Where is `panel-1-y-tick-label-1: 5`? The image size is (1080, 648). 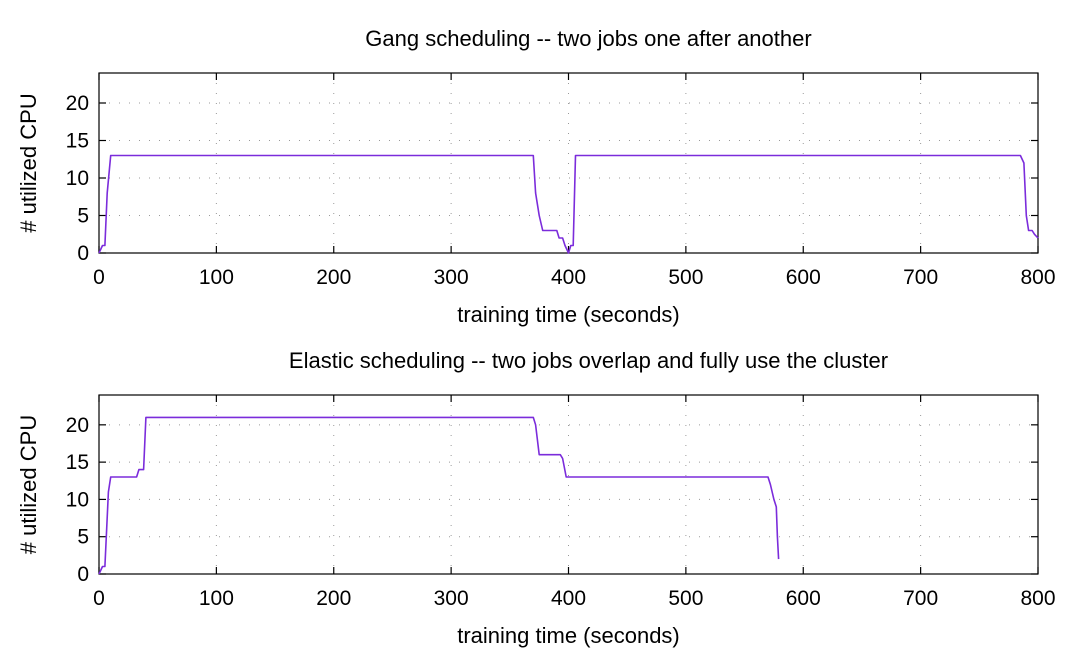 panel-1-y-tick-label-1: 5 is located at coordinates (83, 216).